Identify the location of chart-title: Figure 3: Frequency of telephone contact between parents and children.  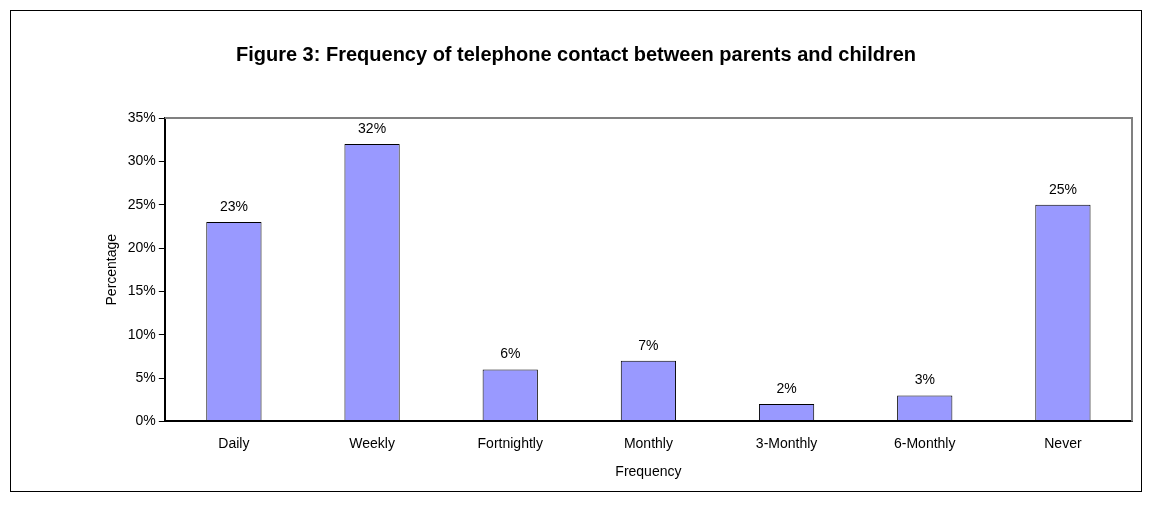
(576, 54).